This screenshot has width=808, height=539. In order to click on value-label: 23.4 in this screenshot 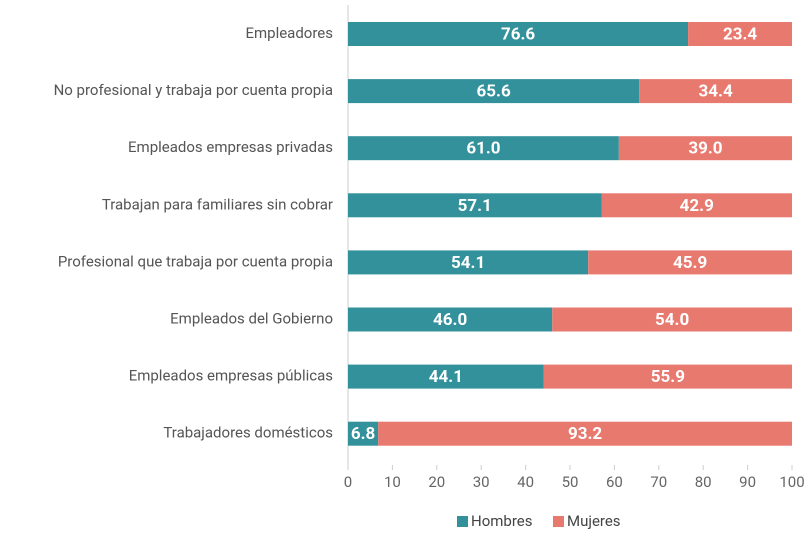, I will do `click(740, 34)`.